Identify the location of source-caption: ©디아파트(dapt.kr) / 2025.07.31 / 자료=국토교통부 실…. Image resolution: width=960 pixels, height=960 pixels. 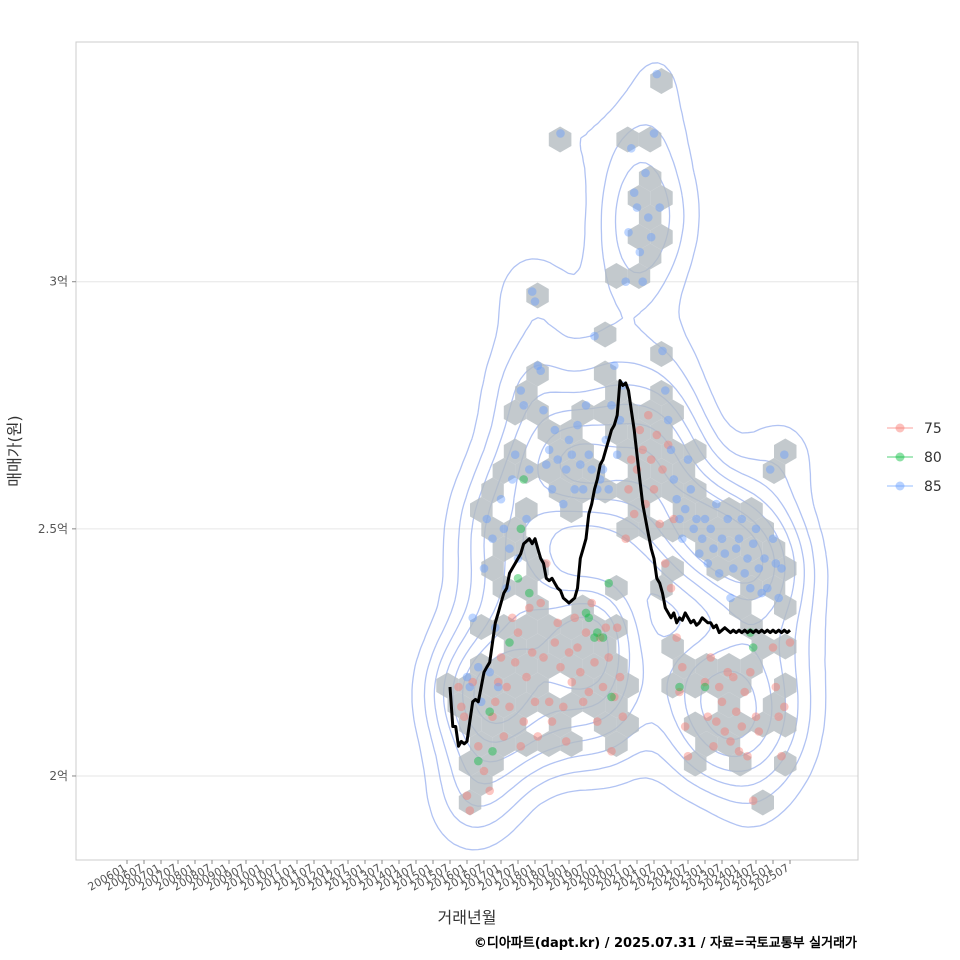
(665, 943).